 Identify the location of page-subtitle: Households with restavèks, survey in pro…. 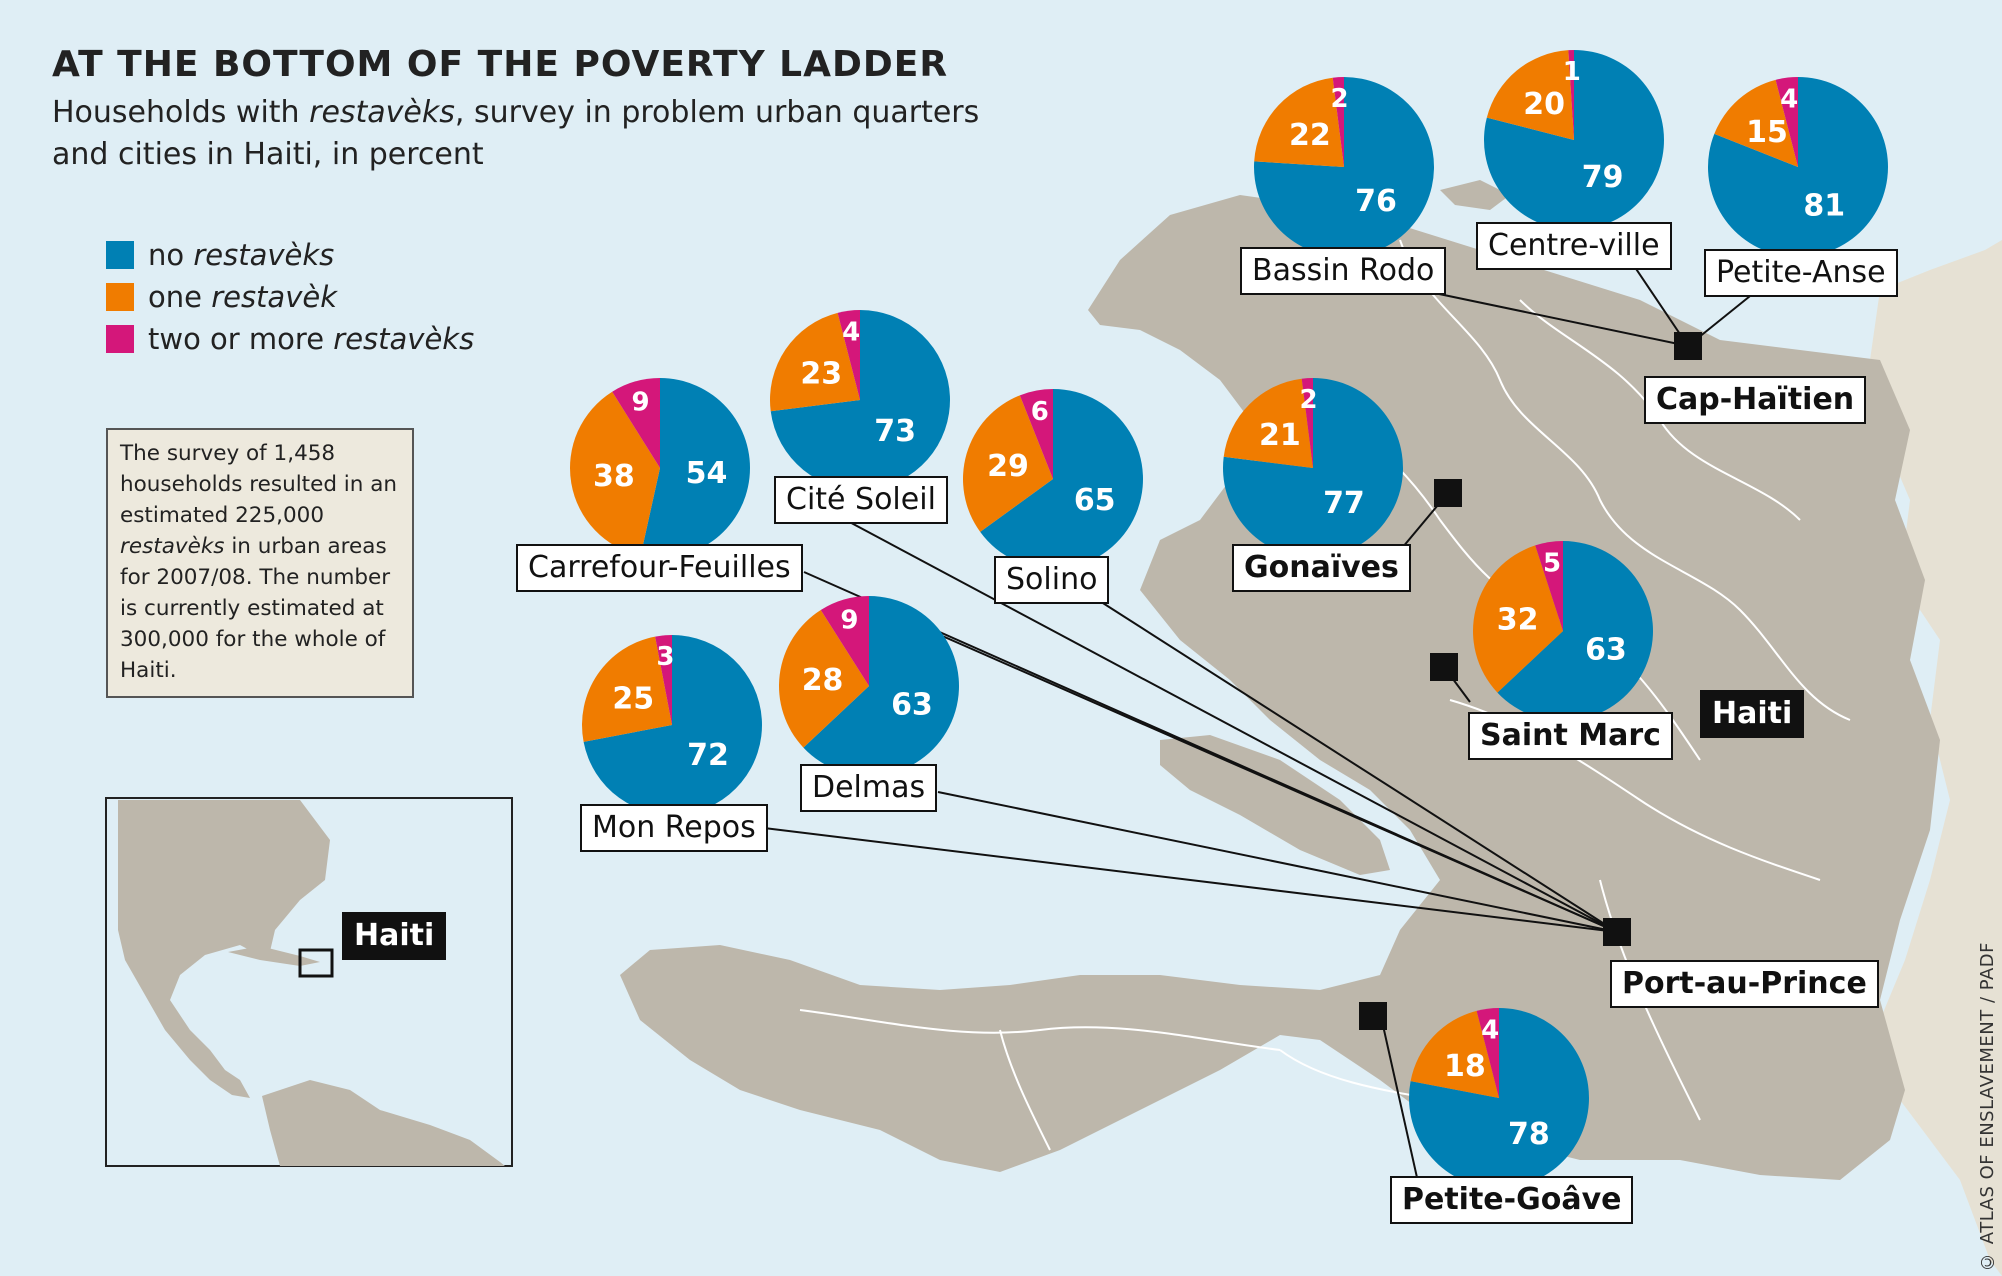
(516, 133).